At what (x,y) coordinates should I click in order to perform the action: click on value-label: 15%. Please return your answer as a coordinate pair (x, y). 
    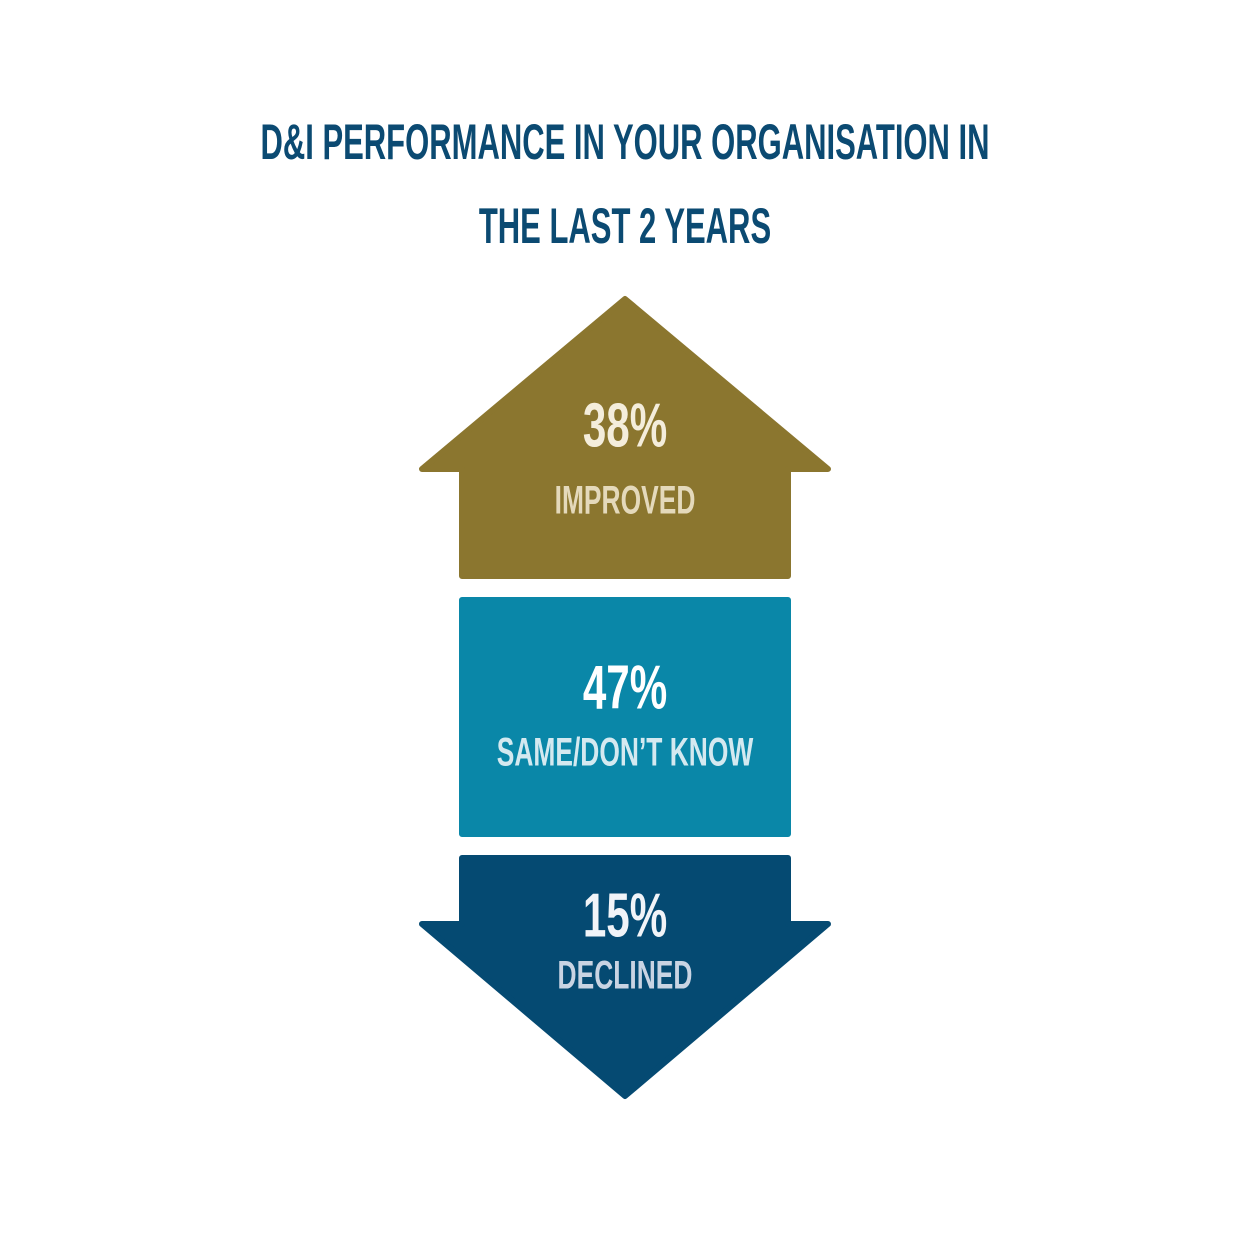
    Looking at the image, I should click on (625, 915).